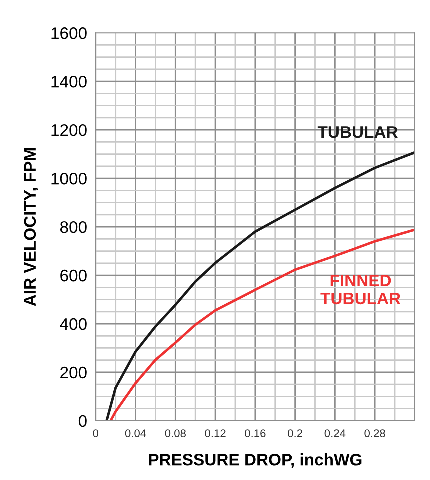 Image resolution: width=430 pixels, height=480 pixels. I want to click on y-tick-label: 1000, so click(69, 178).